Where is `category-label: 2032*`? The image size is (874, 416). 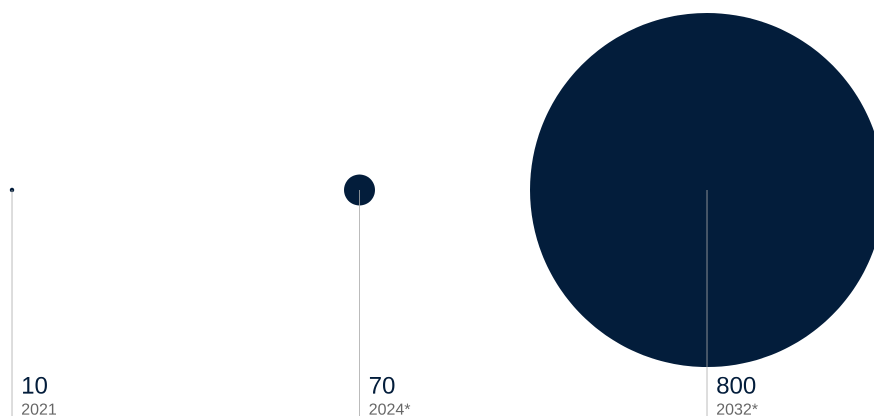
category-label: 2032* is located at coordinates (737, 409).